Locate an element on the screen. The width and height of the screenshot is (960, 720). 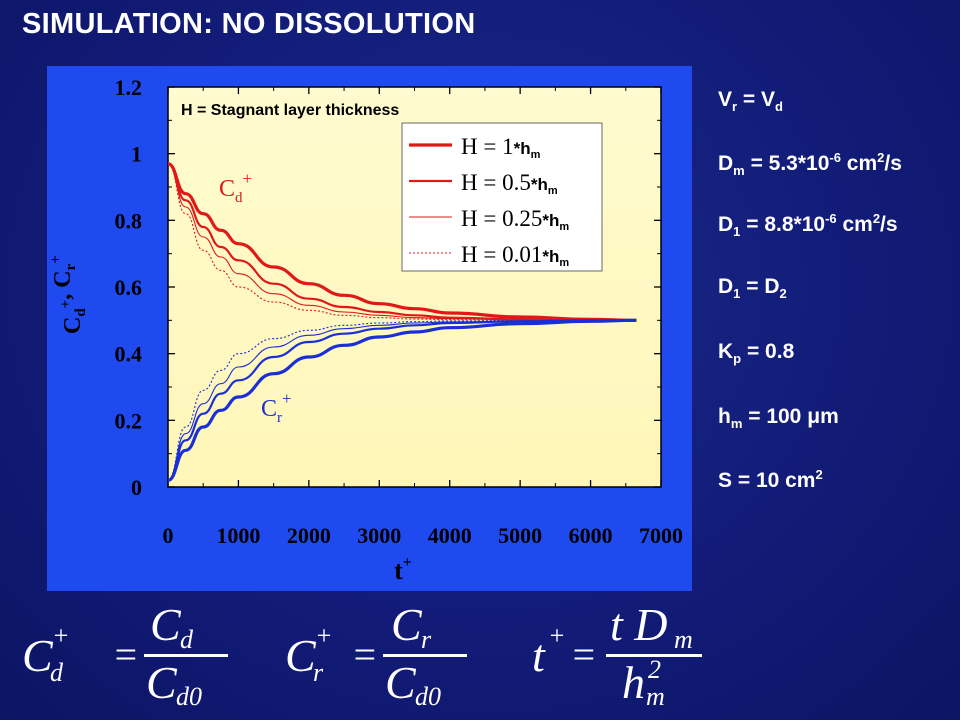
stagnant-layer-note: H = Stagnant layer thickness is located at coordinates (290, 110).